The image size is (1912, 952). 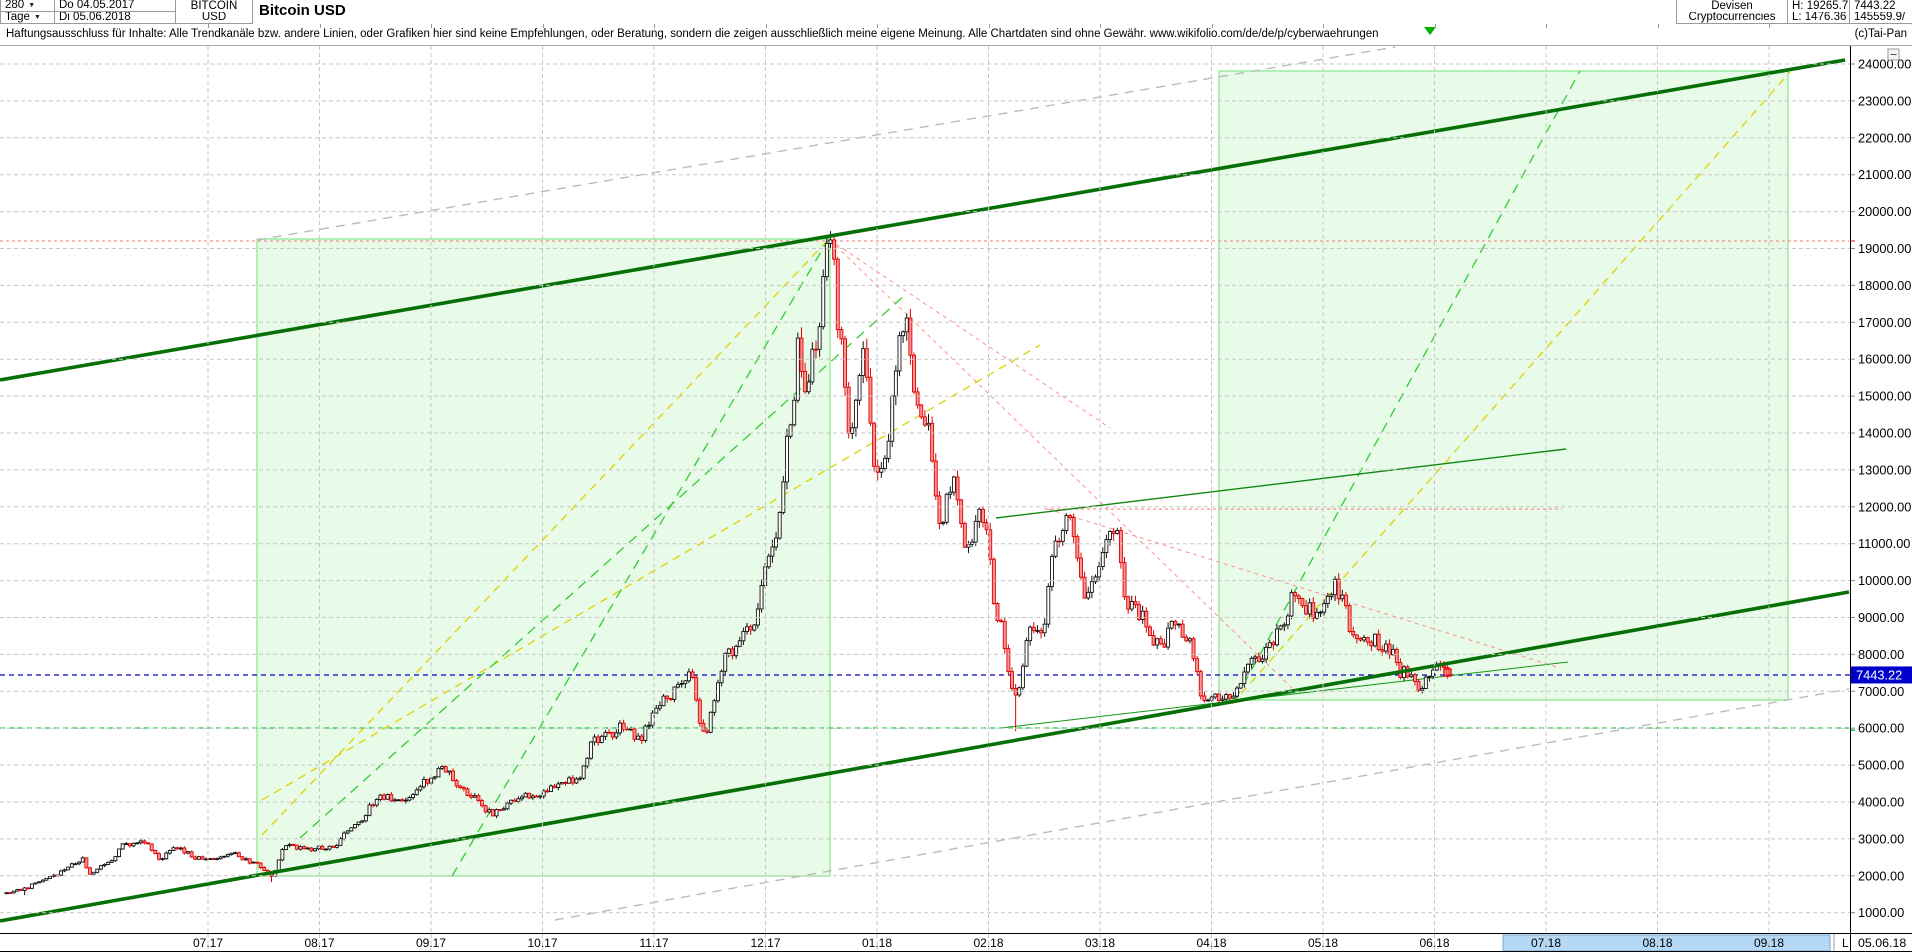 What do you see at coordinates (826, 143) in the screenshot?
I see `upper-gray-parallel` at bounding box center [826, 143].